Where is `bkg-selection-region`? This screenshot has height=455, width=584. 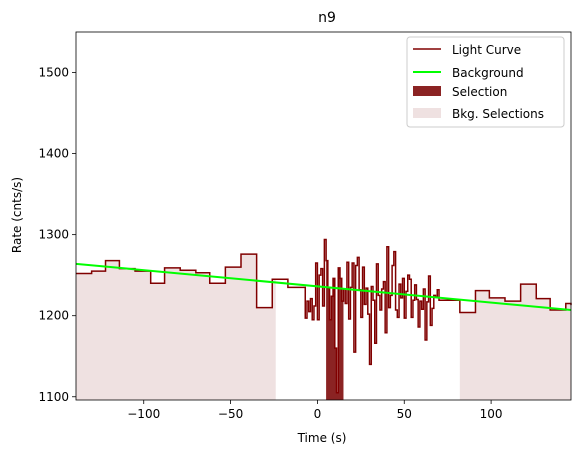
bkg-selection-region is located at coordinates (515, 342).